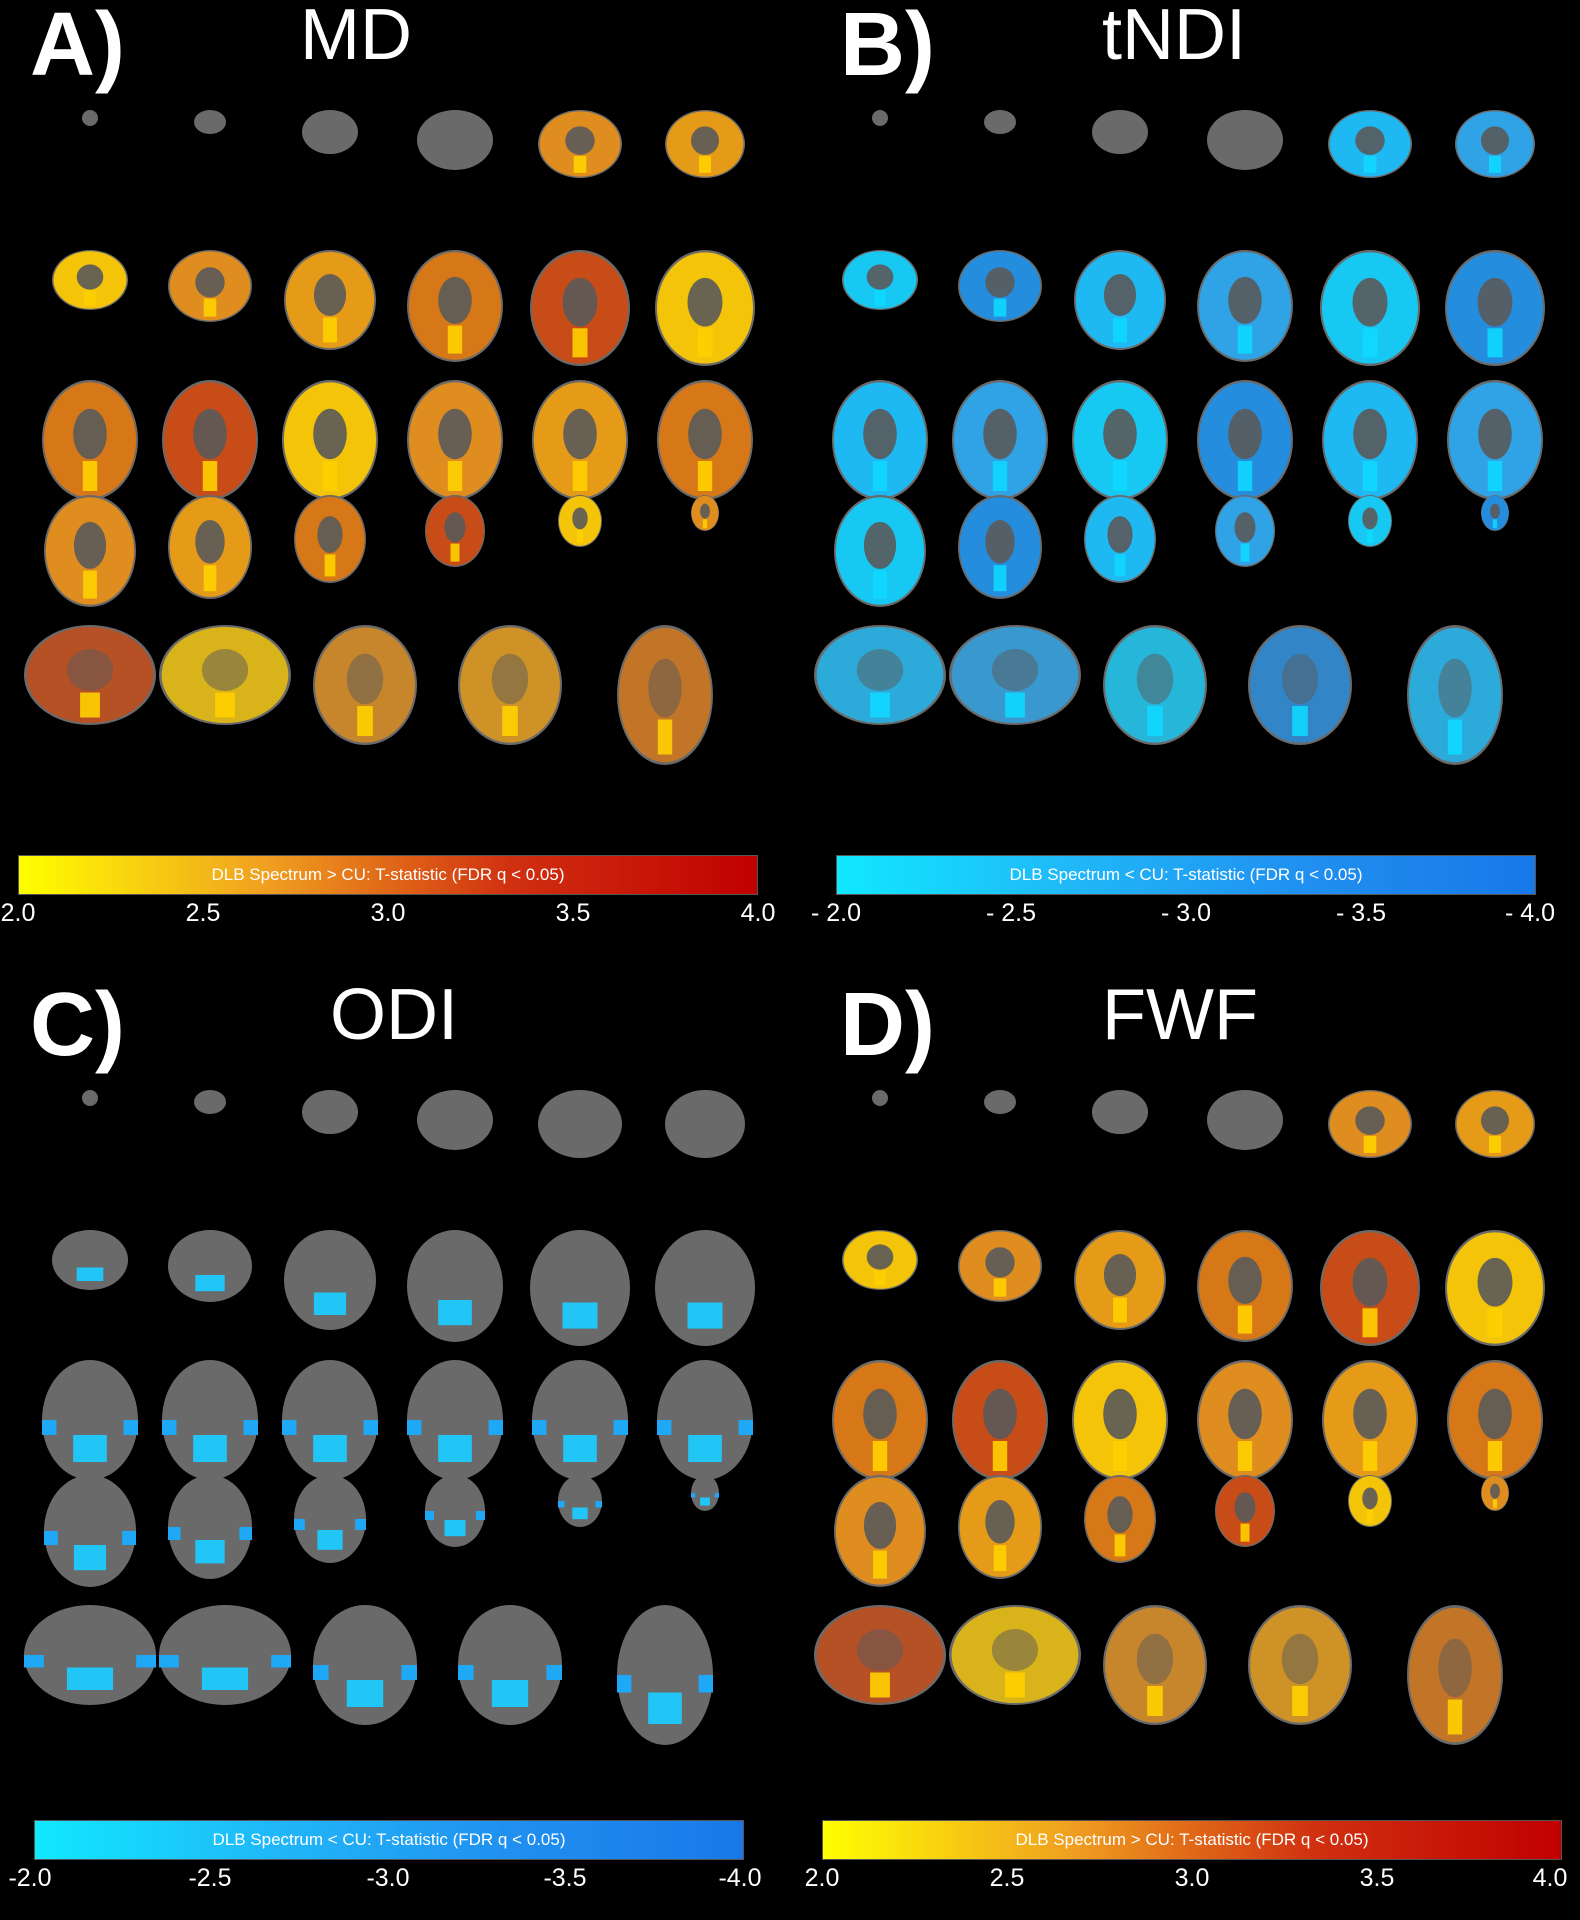 The image size is (1580, 1920). What do you see at coordinates (1377, 1878) in the screenshot?
I see `colorbar-tick: 3.5` at bounding box center [1377, 1878].